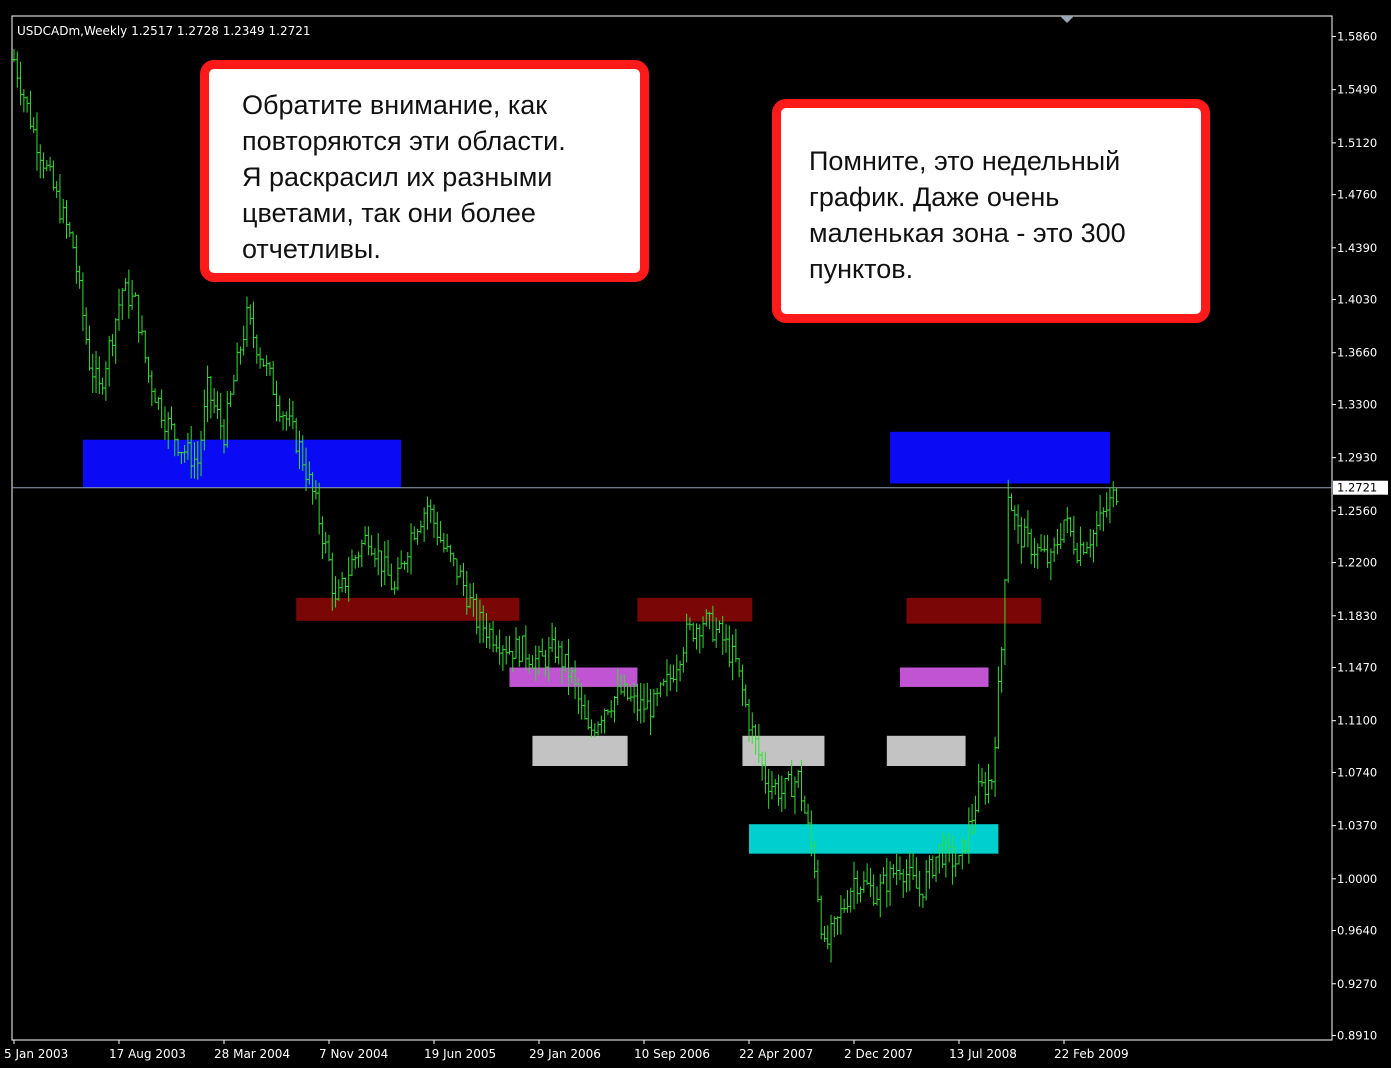 The width and height of the screenshot is (1391, 1068). Describe the element at coordinates (1357, 404) in the screenshot. I see `y-tick-label-8: 1.3300` at that location.